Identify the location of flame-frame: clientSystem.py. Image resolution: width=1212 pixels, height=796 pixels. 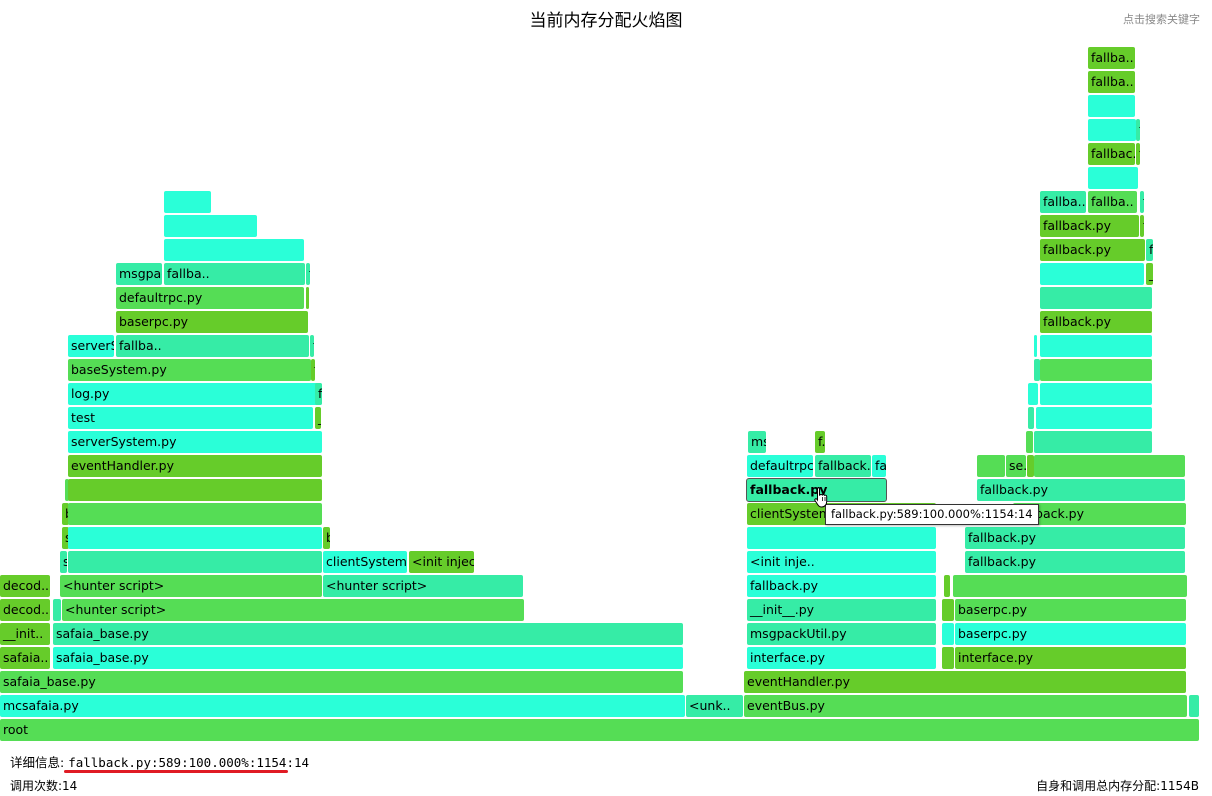
(365, 562).